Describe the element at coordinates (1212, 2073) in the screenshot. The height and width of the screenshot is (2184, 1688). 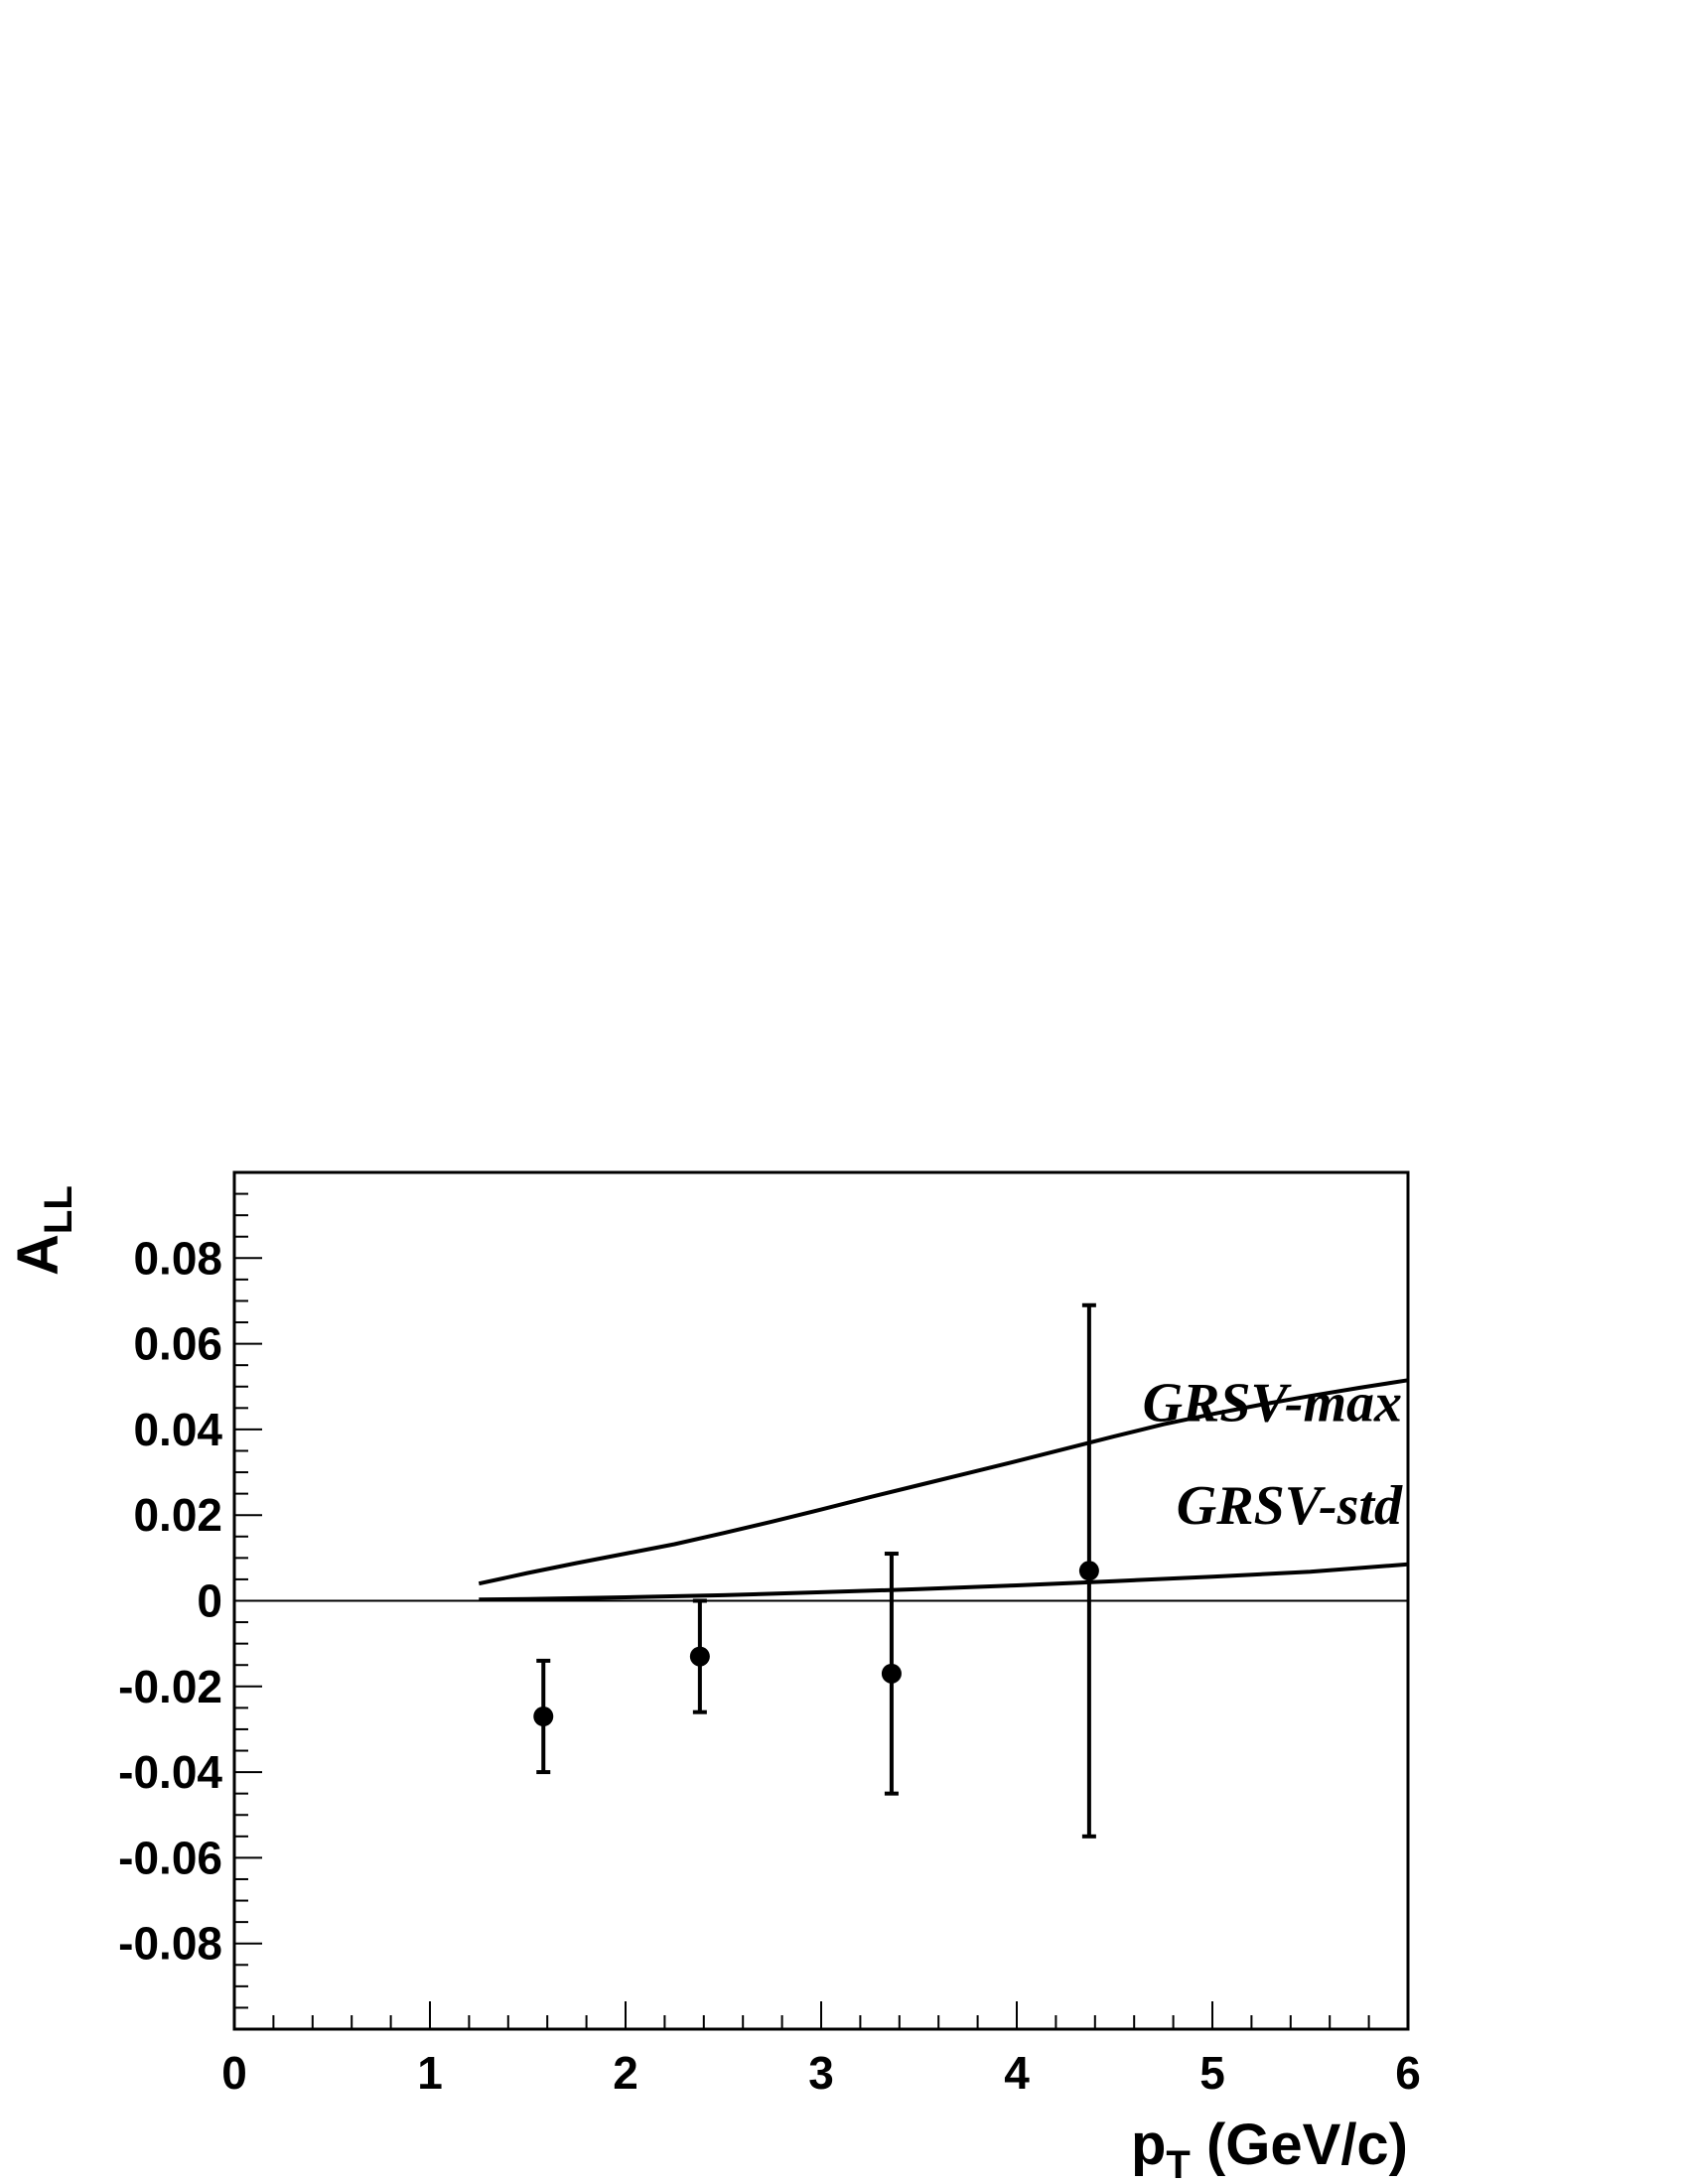
I see `x-tick-label: 5` at that location.